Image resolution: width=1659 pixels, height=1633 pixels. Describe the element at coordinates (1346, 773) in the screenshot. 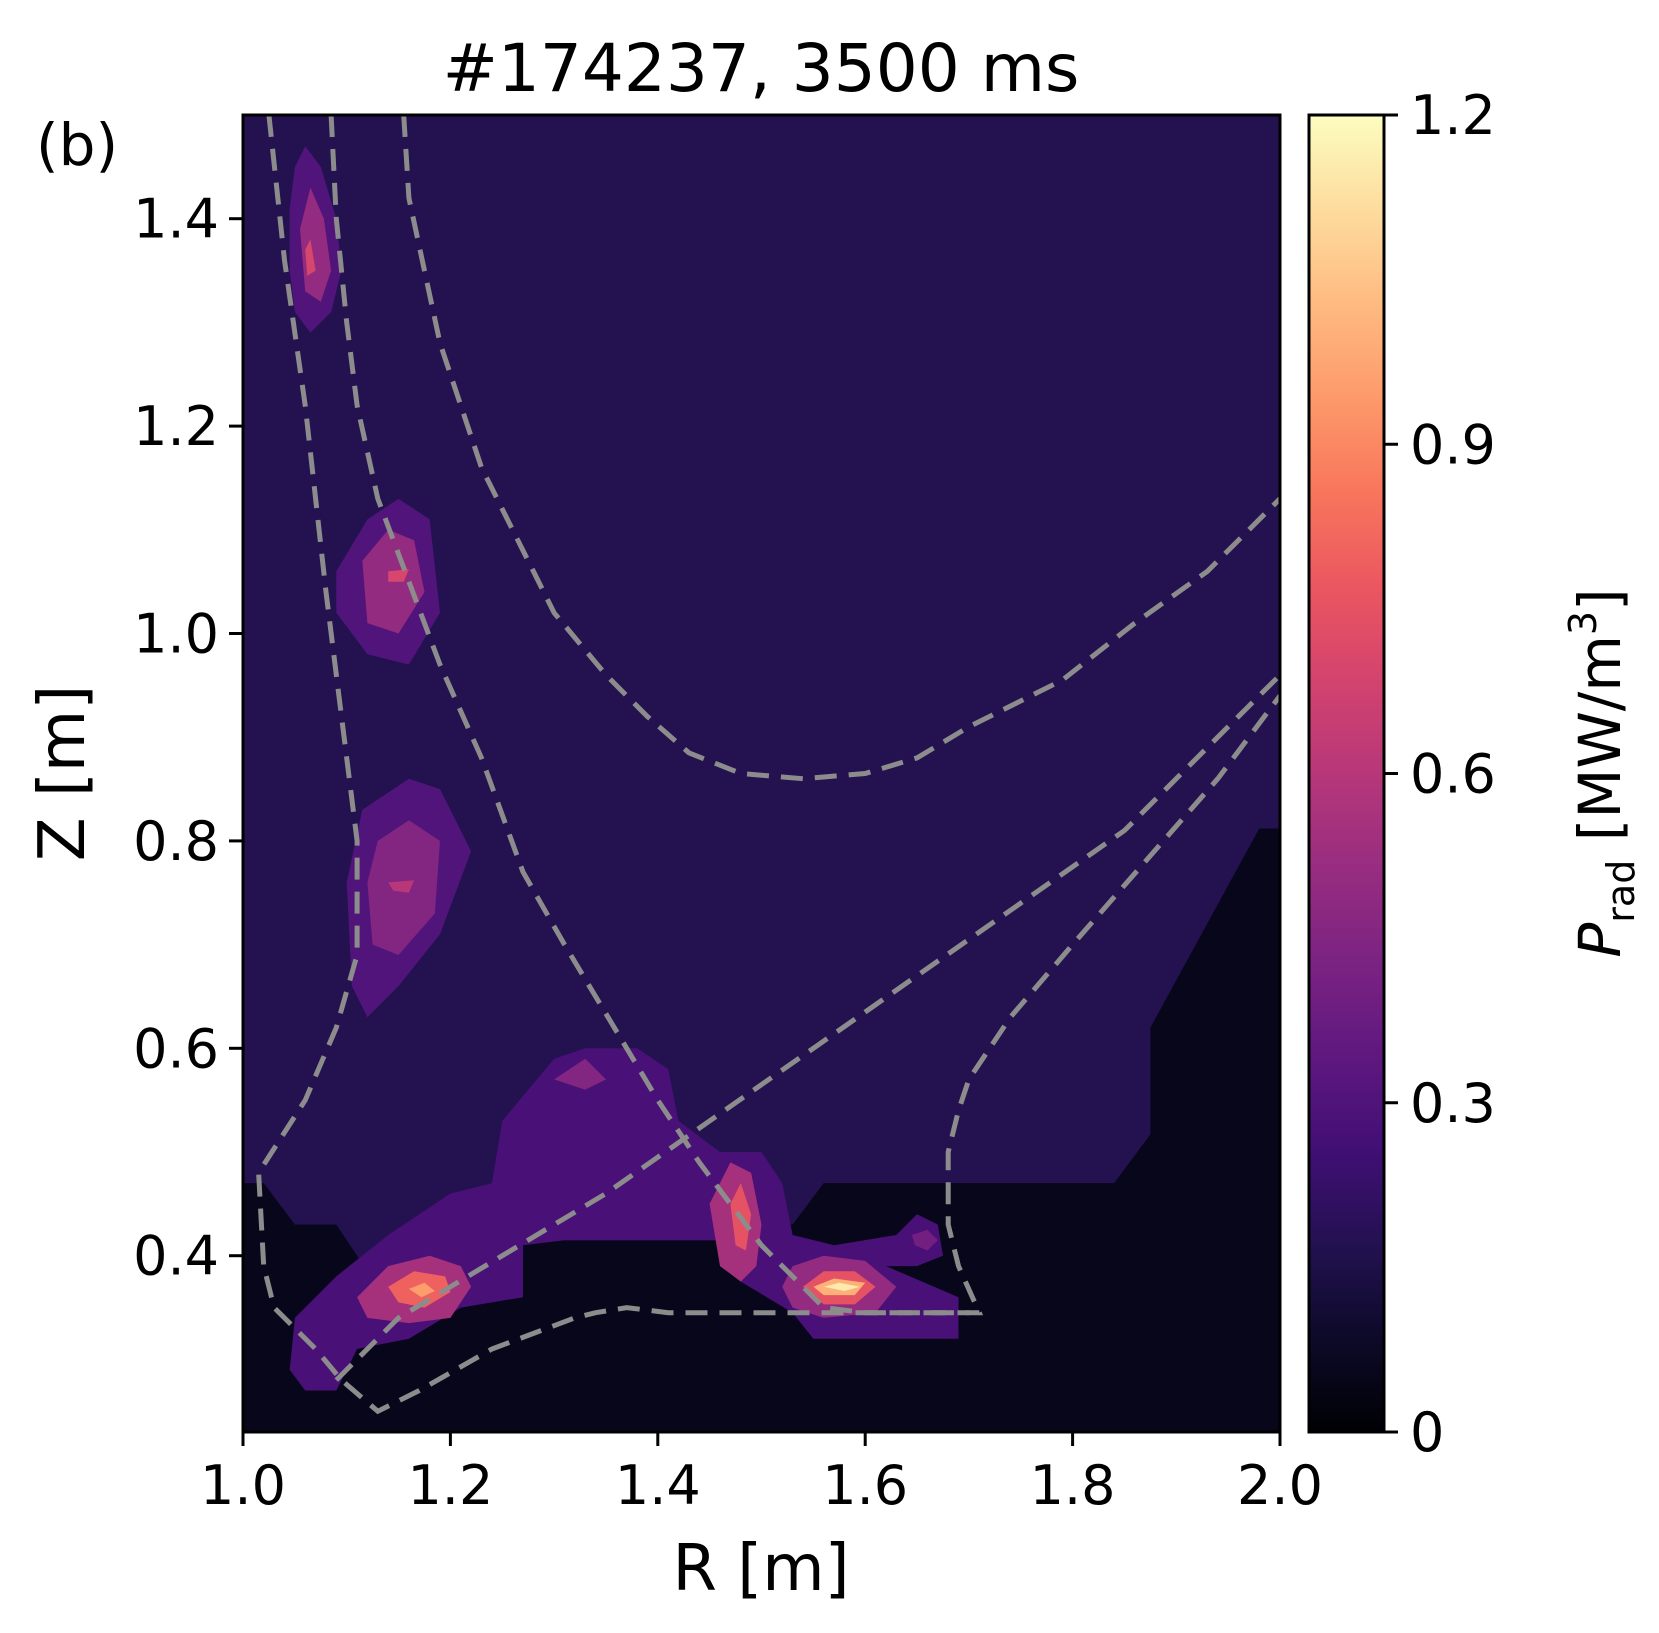

I see `colorbar` at that location.